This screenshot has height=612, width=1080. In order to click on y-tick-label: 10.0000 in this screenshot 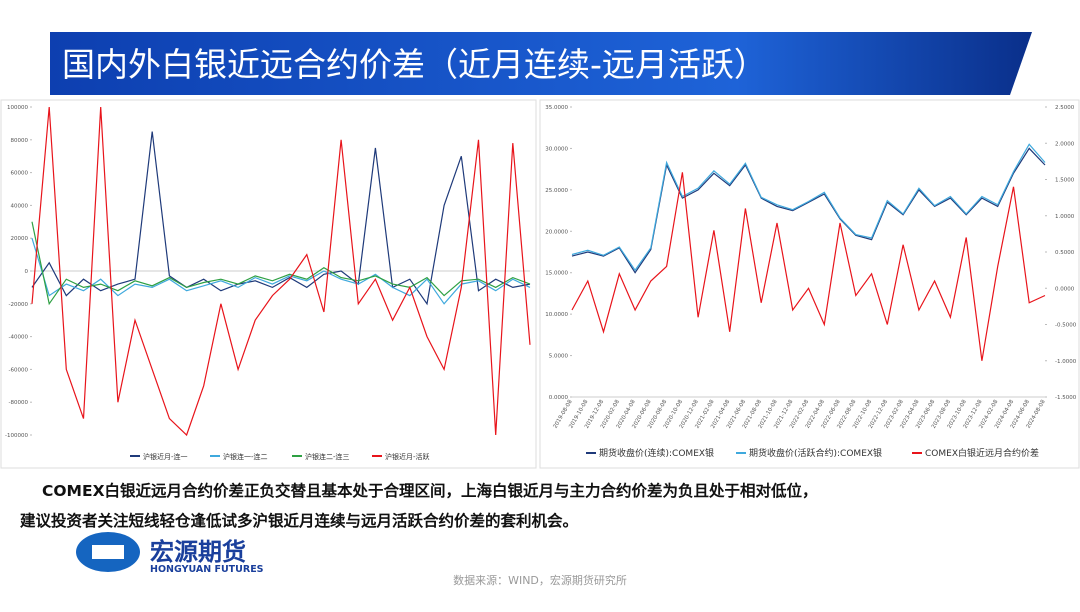, I will do `click(556, 315)`.